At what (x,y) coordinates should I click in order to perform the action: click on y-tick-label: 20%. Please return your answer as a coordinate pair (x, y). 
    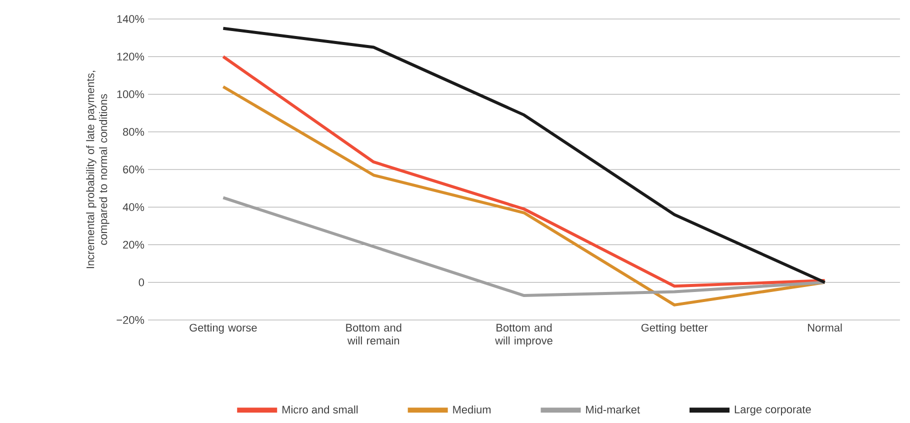
    Looking at the image, I should click on (133, 244).